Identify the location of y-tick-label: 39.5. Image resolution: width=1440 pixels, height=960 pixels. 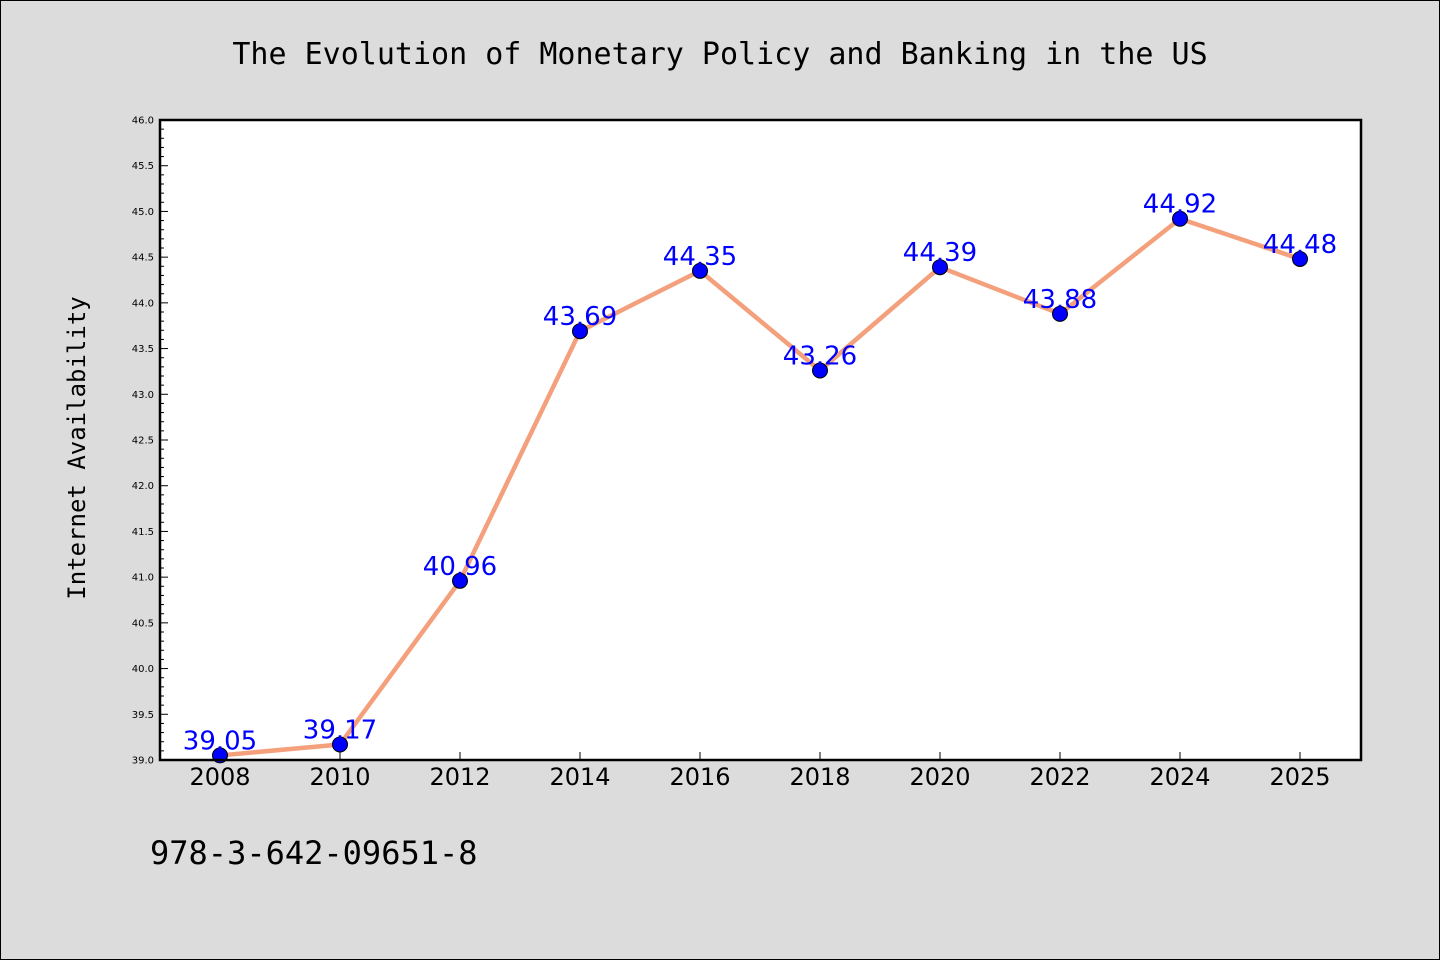
(143, 715).